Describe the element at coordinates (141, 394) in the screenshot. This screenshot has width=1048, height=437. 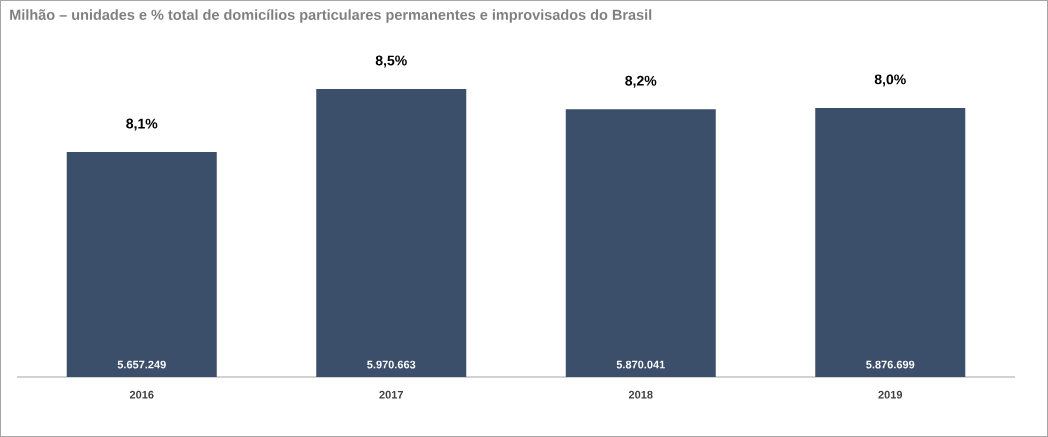
I see `x-tick-label: 2016` at that location.